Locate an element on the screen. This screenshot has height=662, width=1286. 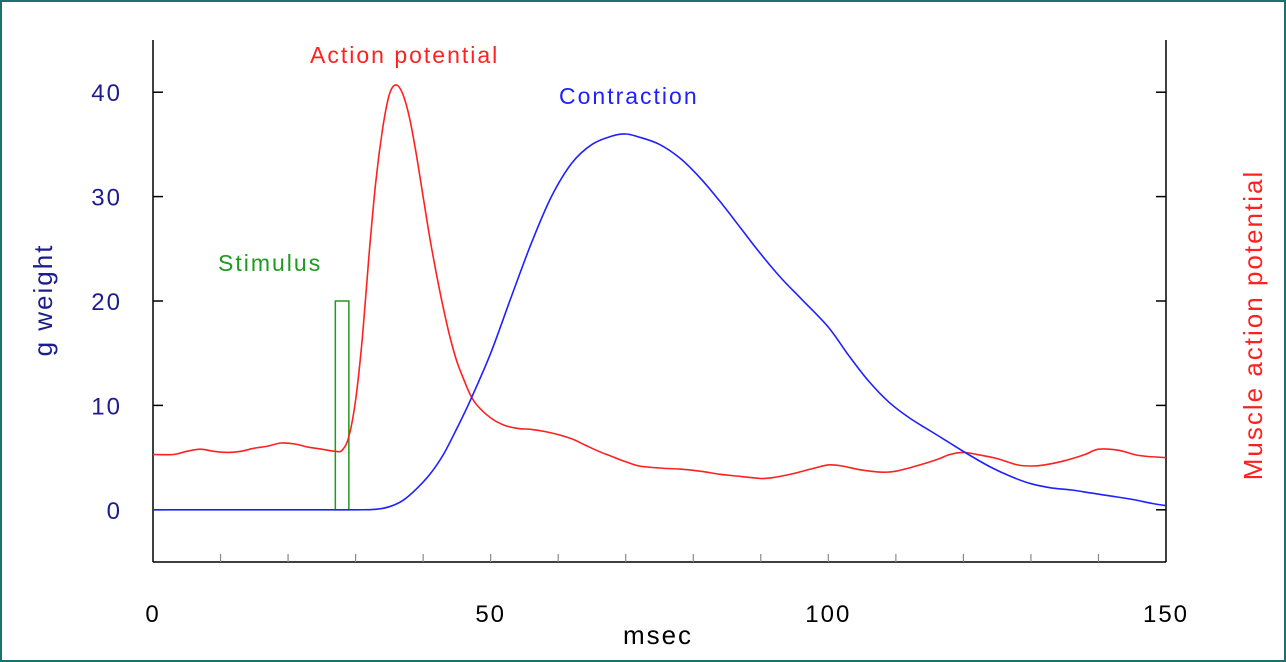
stimulus-pulse is located at coordinates (342, 405).